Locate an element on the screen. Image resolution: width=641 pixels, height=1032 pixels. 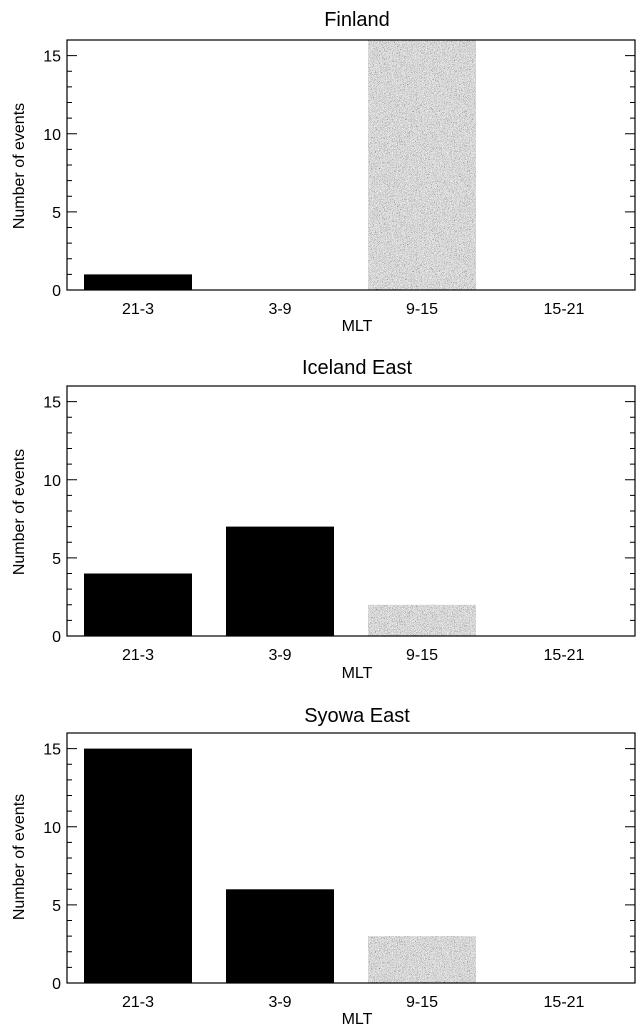
panel-title: Syowa East is located at coordinates (357, 716).